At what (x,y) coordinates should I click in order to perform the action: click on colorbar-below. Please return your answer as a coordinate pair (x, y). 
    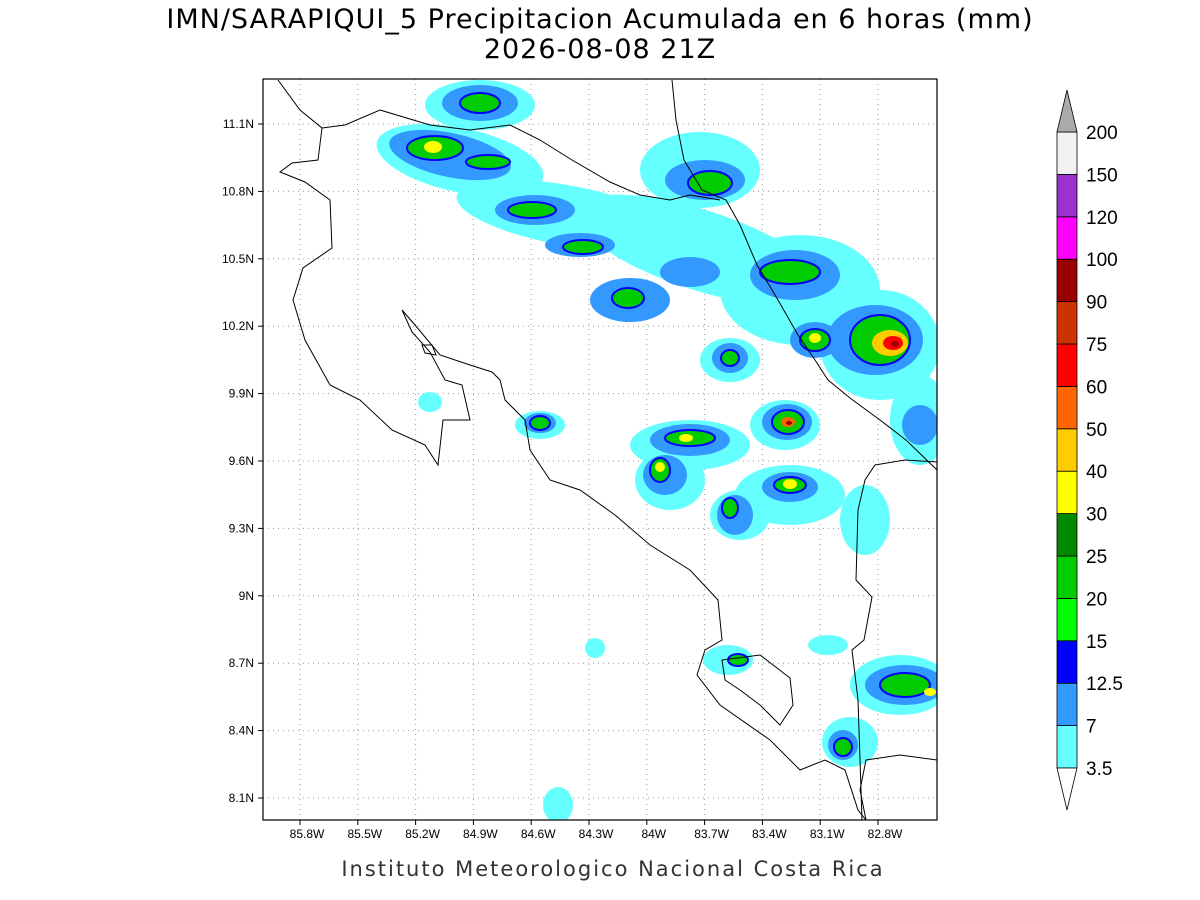
    Looking at the image, I should click on (1067, 789).